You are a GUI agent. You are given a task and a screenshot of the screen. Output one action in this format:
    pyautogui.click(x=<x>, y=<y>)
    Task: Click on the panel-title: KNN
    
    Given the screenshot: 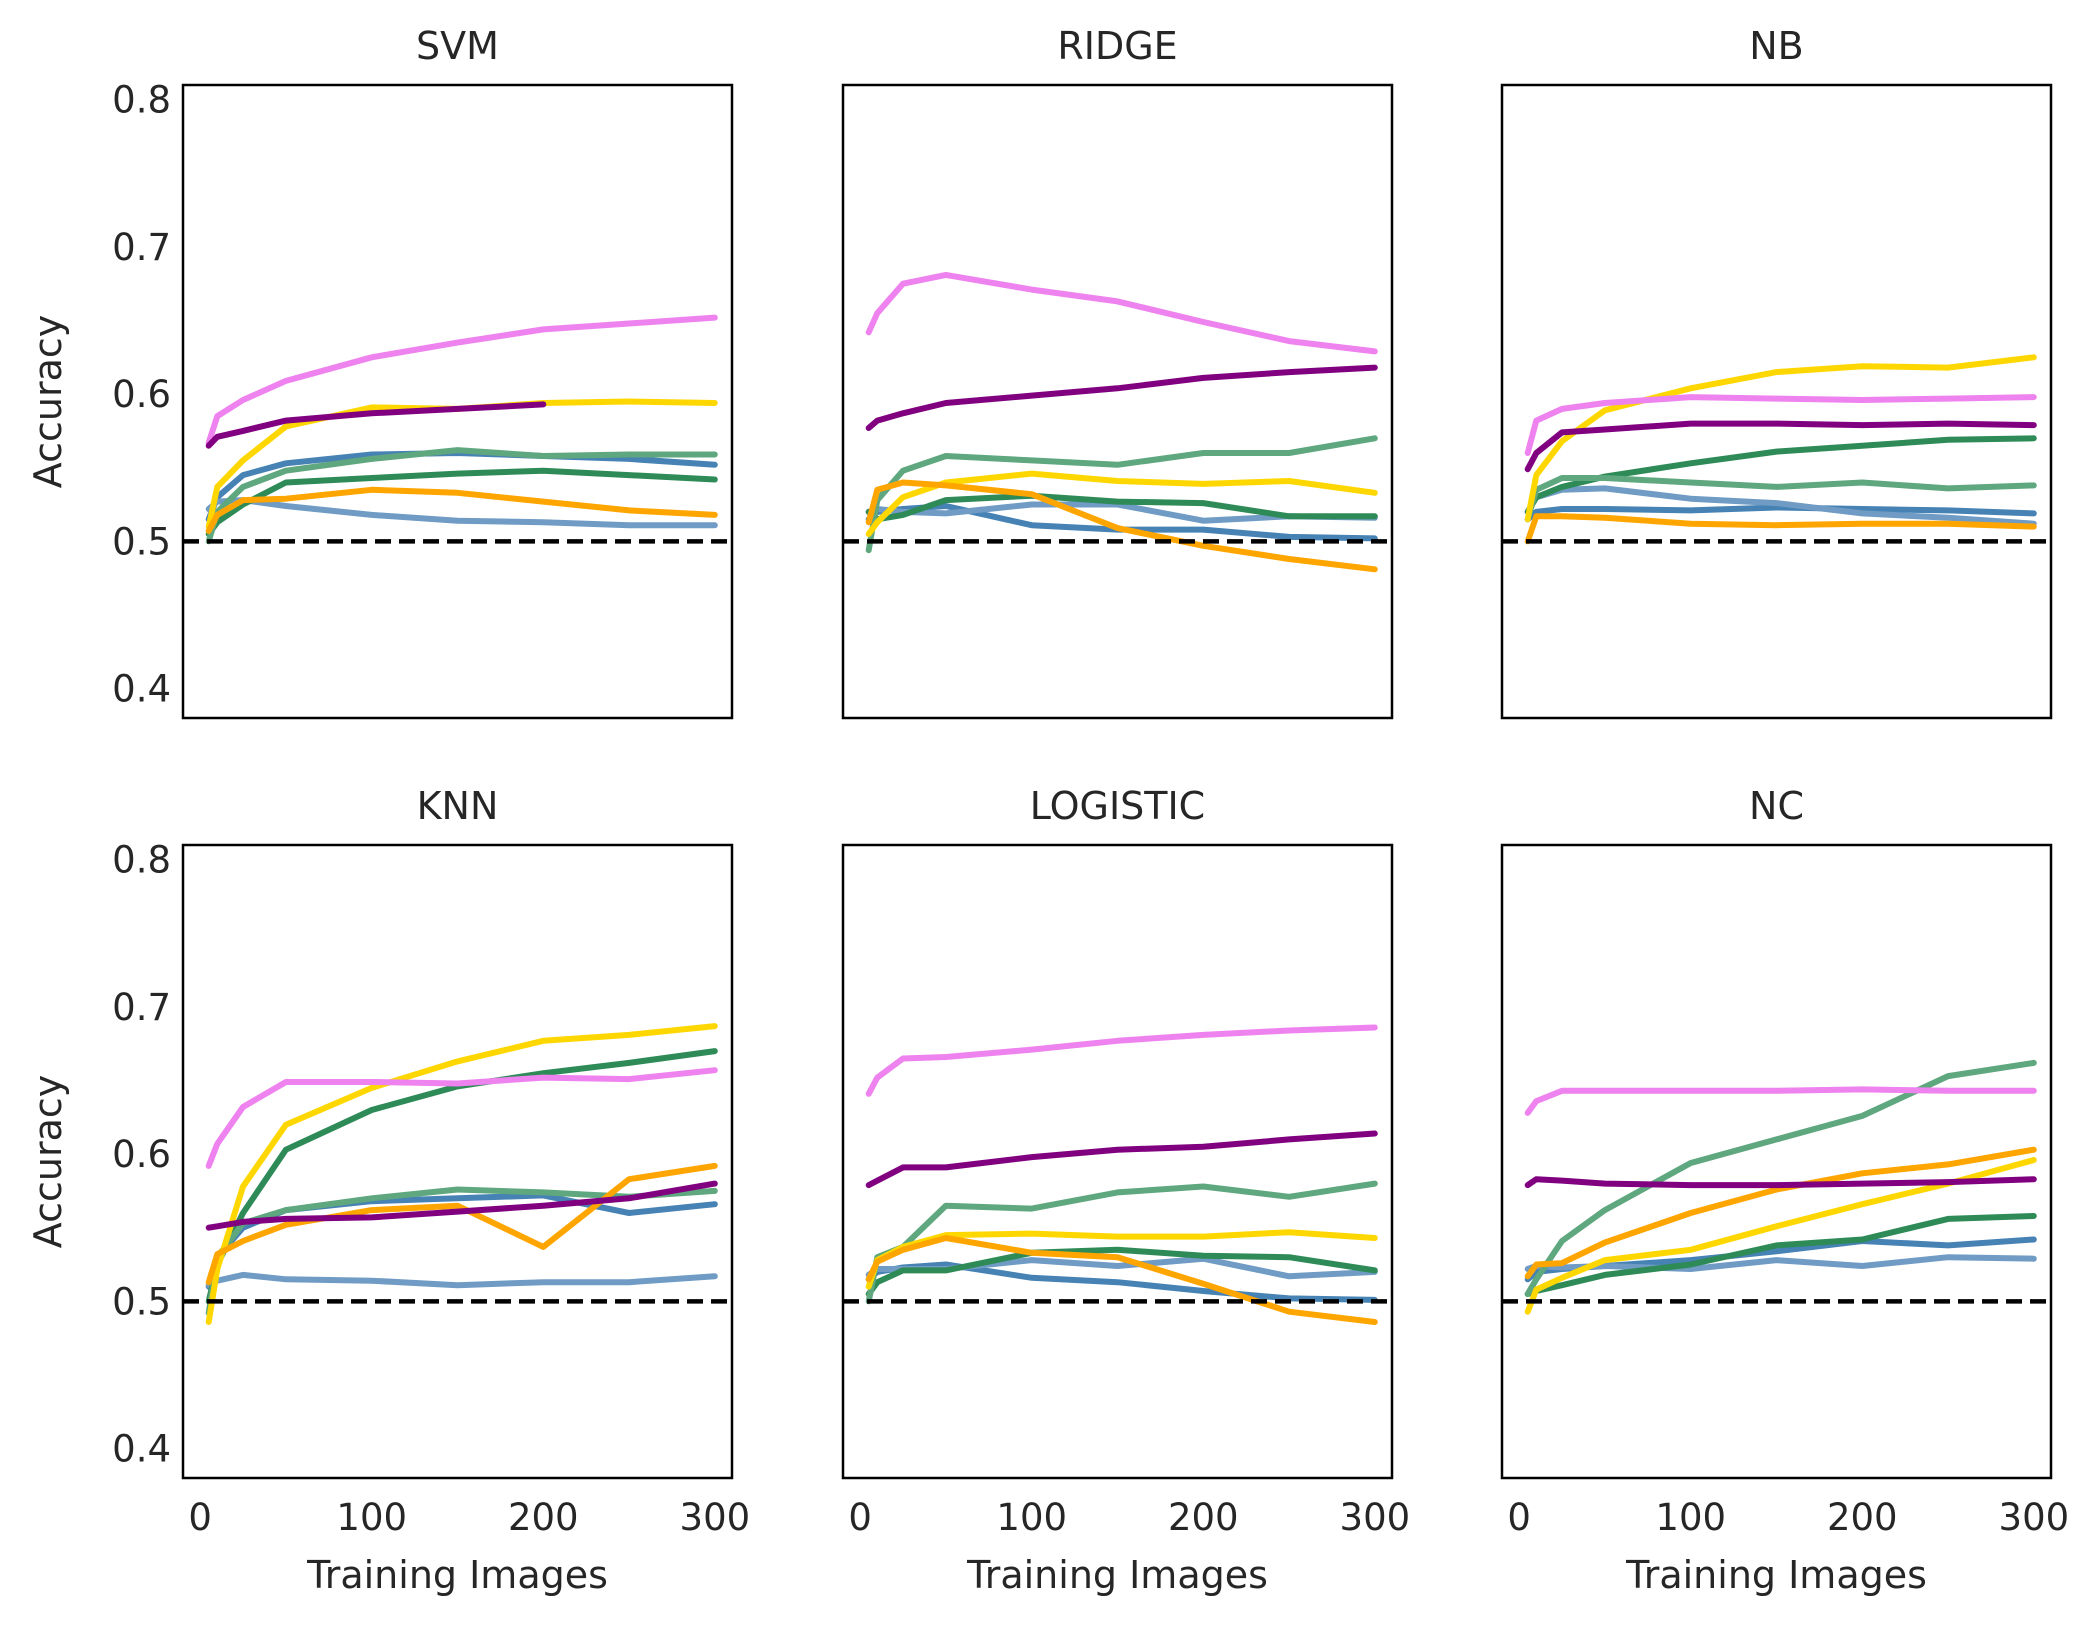 What is the action you would take?
    pyautogui.click(x=458, y=806)
    